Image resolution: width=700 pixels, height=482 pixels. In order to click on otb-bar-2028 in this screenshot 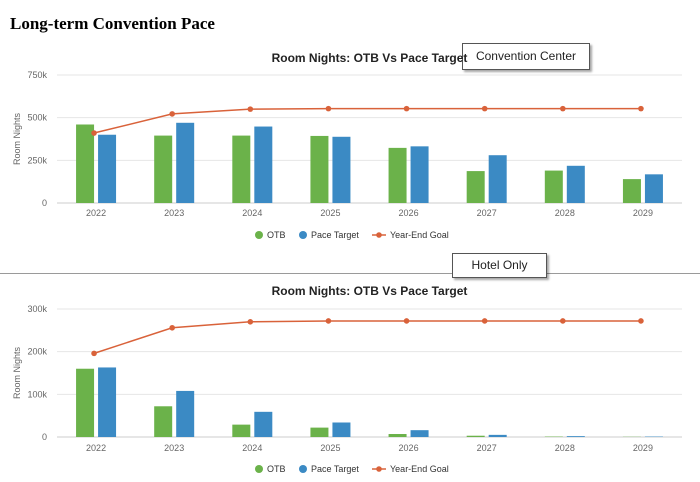, I will do `click(553, 186)`.